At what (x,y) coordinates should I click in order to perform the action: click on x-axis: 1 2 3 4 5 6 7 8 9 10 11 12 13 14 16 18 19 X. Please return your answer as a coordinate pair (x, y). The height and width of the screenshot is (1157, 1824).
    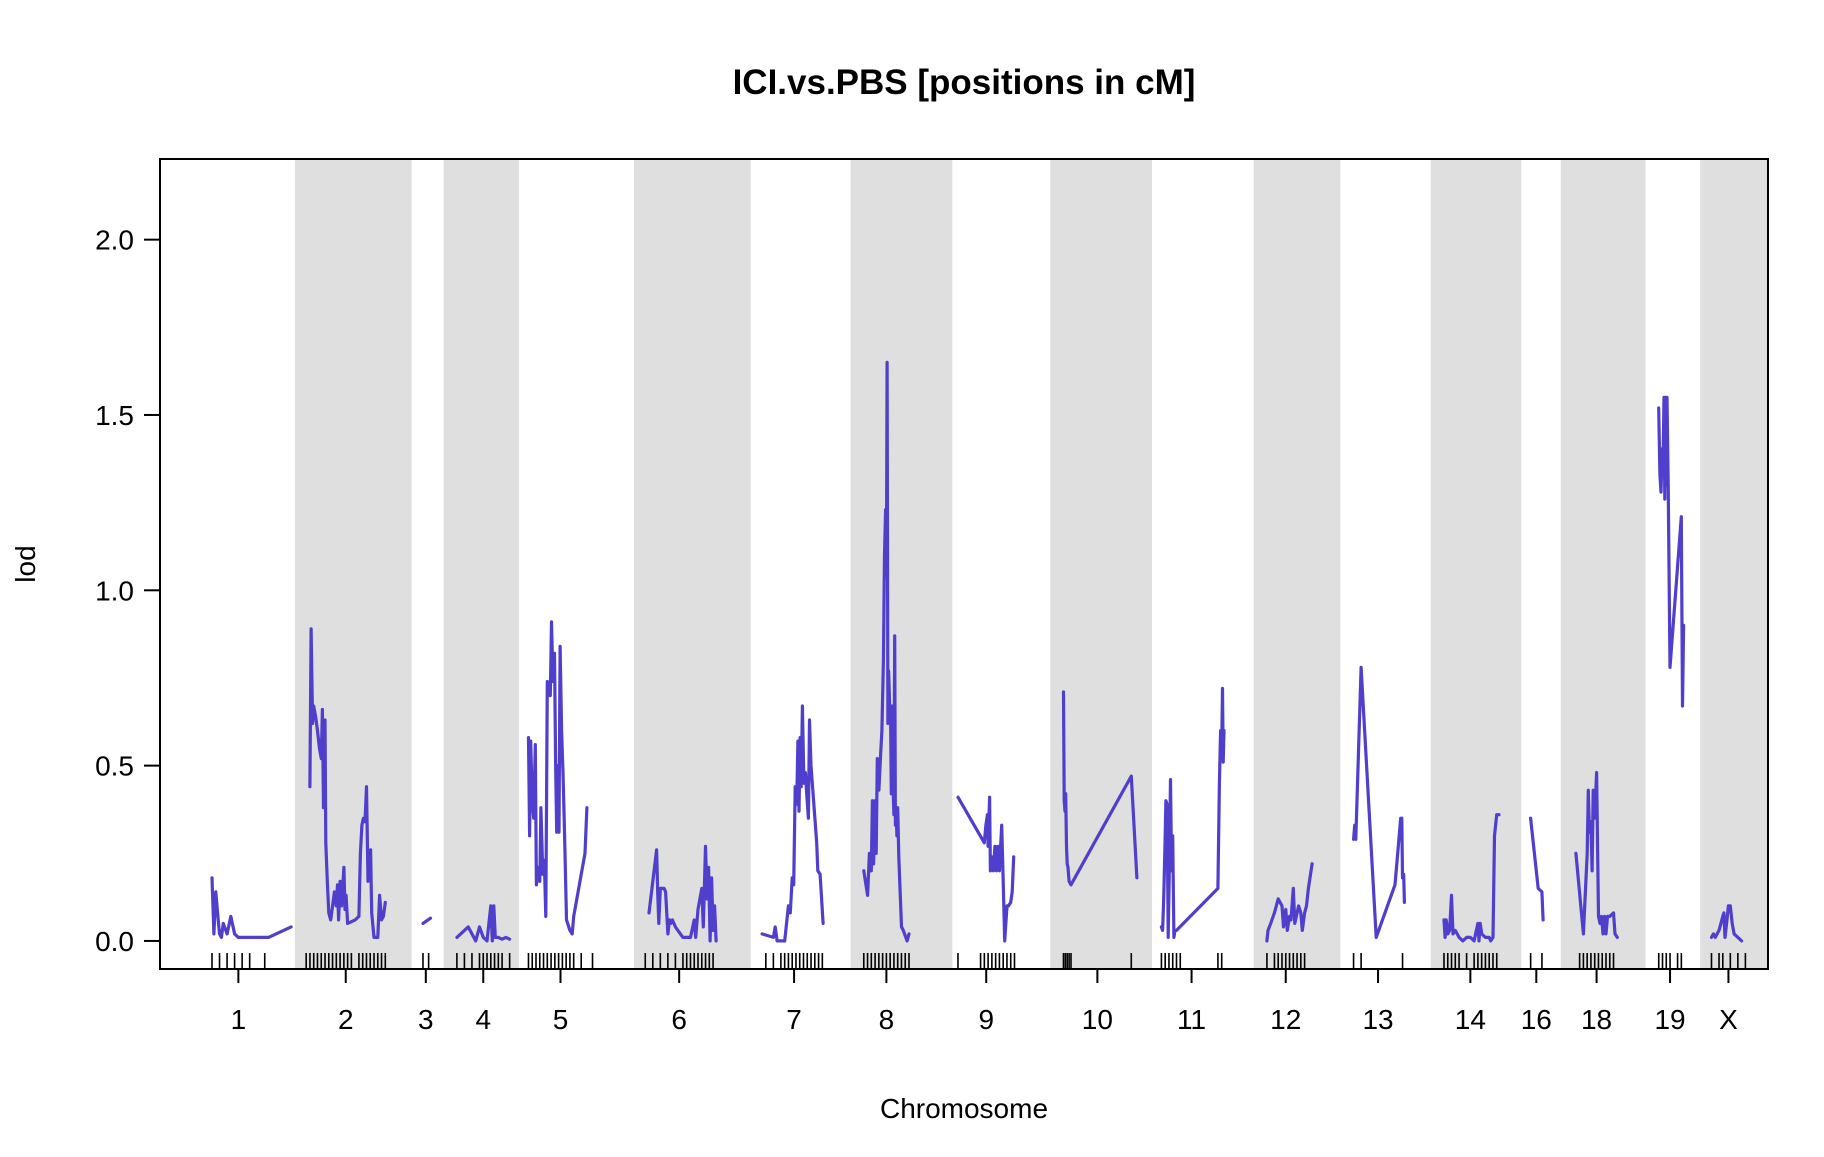
    Looking at the image, I should click on (984, 1002).